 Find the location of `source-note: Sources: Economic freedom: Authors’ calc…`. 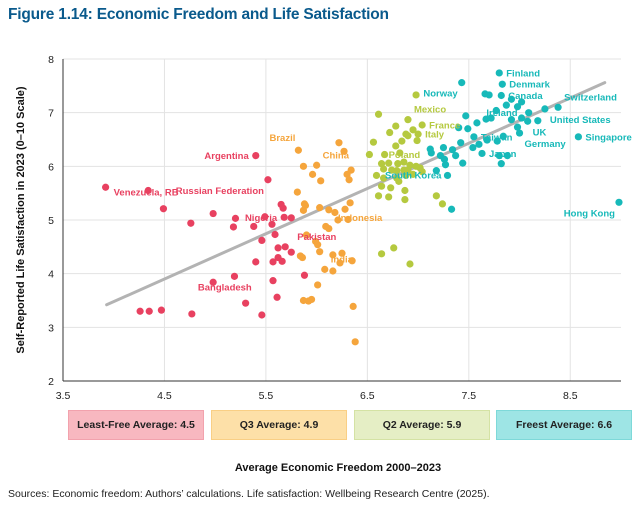

source-note: Sources: Economic freedom: Authors’ calc… is located at coordinates (249, 494).